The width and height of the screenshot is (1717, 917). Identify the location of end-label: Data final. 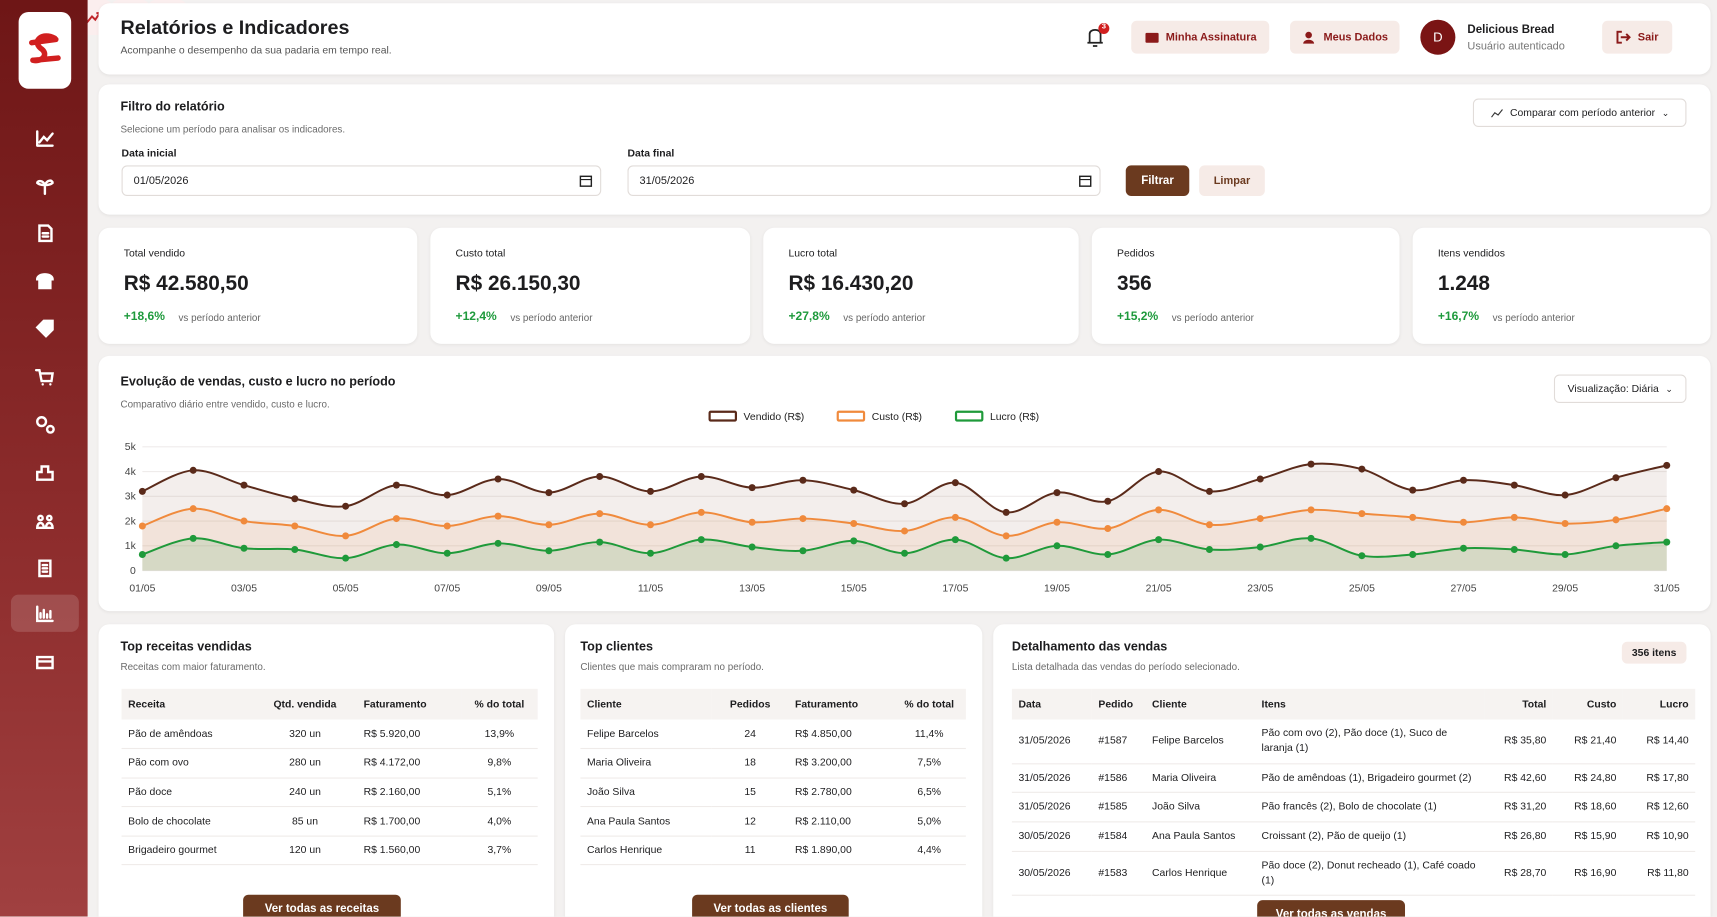
(651, 153).